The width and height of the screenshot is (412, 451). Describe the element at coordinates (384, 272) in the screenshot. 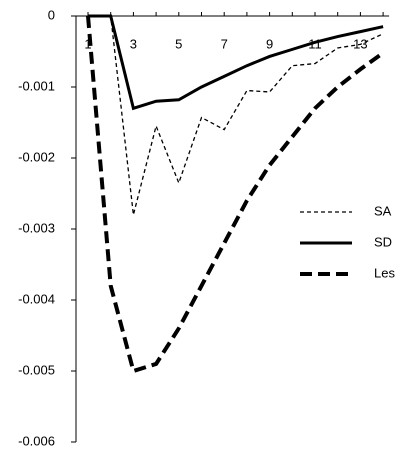

I see `legend-label: Les` at that location.